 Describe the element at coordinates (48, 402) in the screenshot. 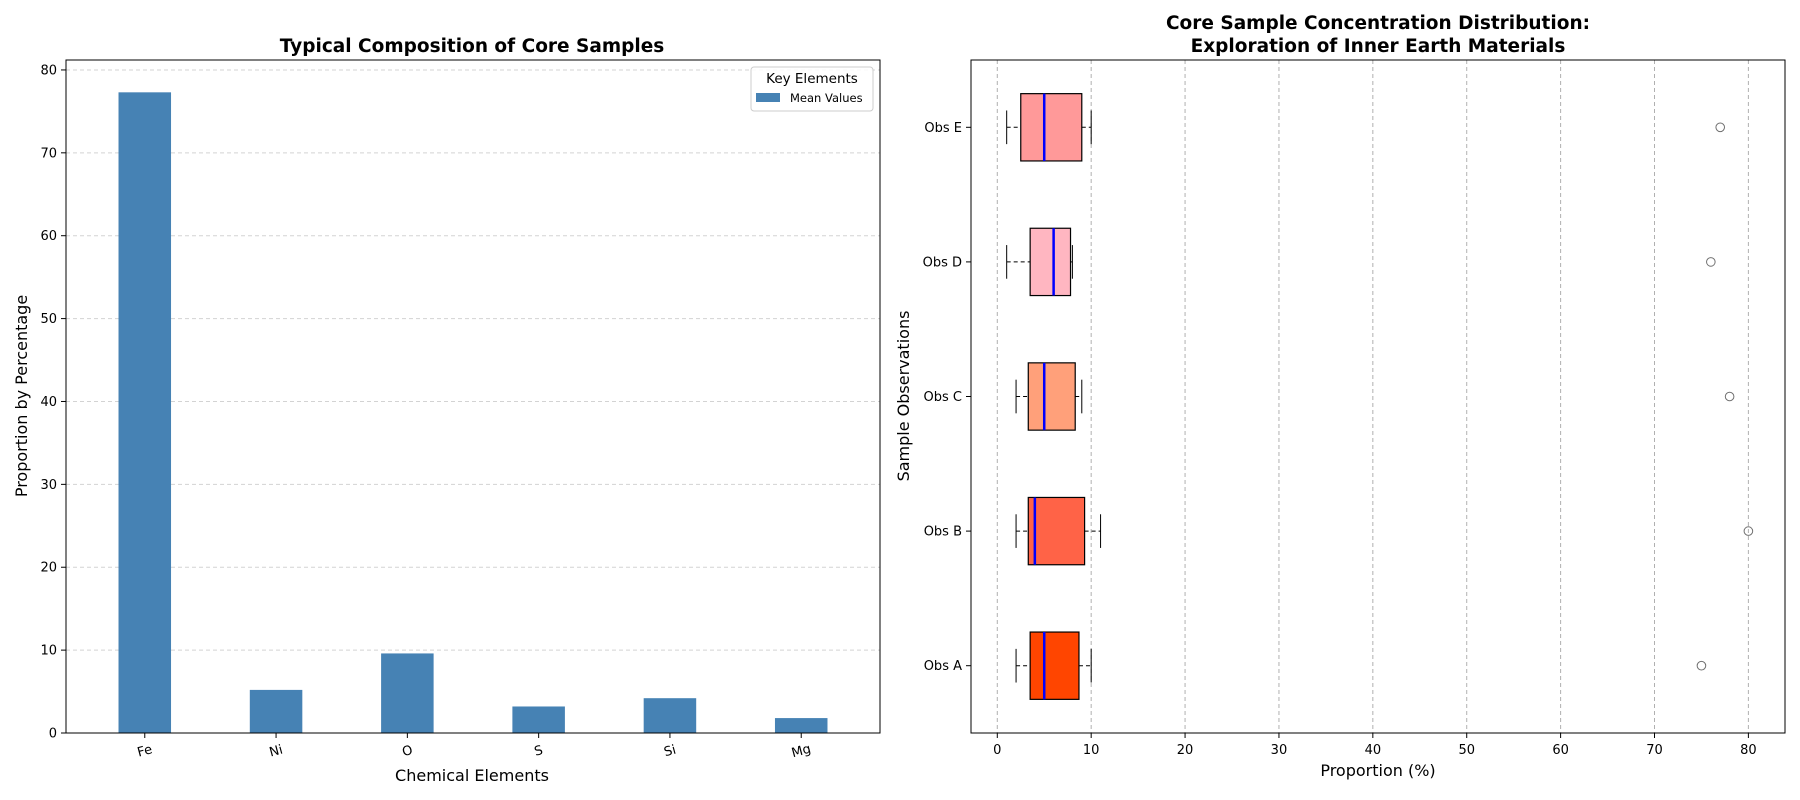

I see `y-tick-label: 40` at that location.